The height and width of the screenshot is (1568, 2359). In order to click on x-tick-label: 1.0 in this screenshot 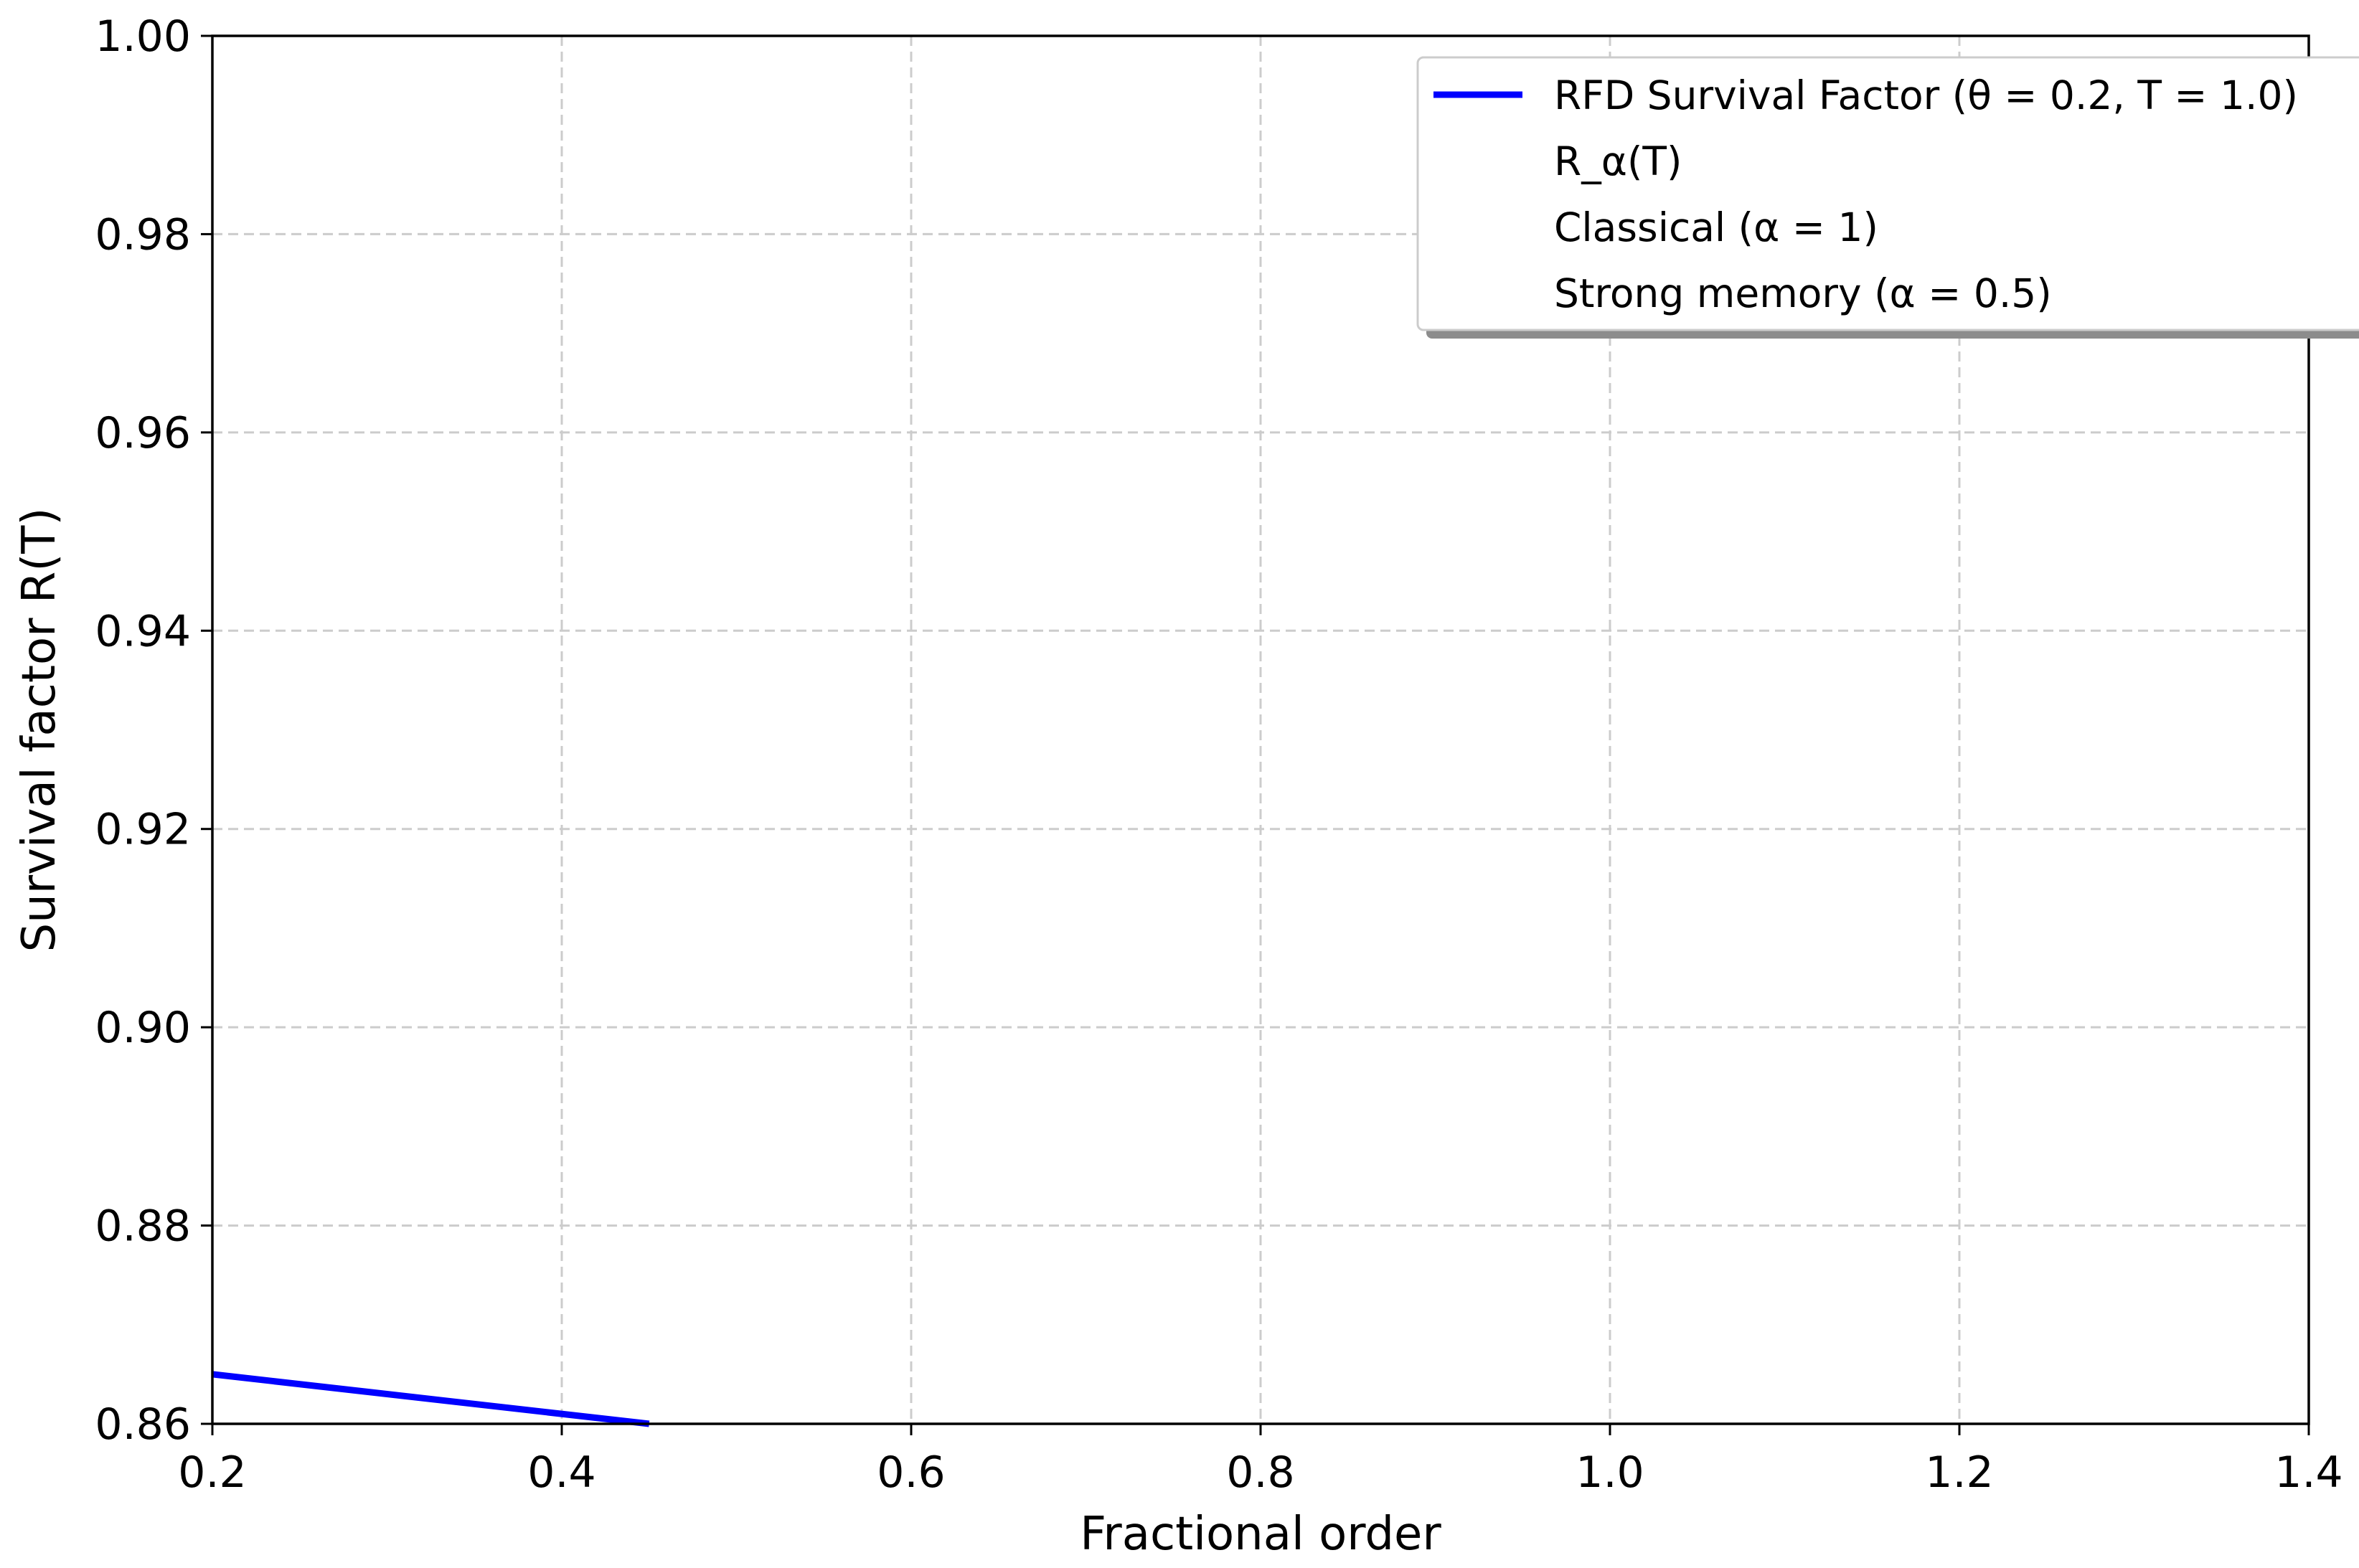, I will do `click(1610, 1472)`.